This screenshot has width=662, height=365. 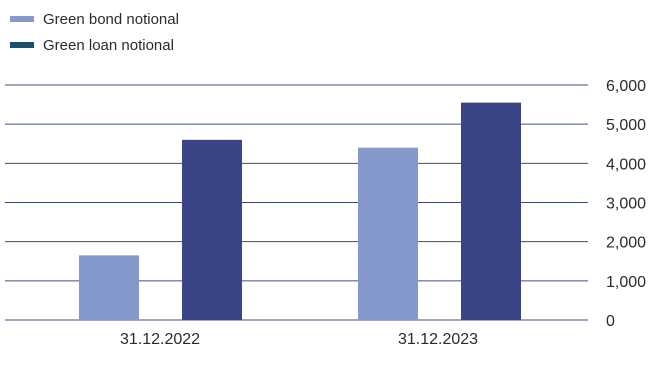 I want to click on y-tick-label: 6,000, so click(x=626, y=86).